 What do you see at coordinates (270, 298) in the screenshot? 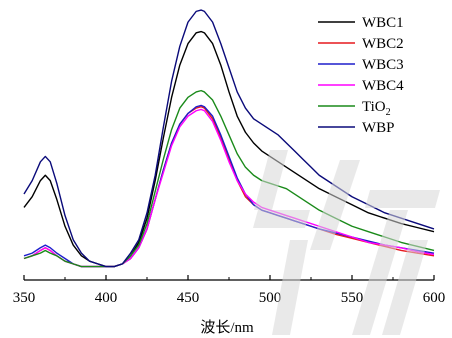
I see `x-tick-label: 500` at bounding box center [270, 298].